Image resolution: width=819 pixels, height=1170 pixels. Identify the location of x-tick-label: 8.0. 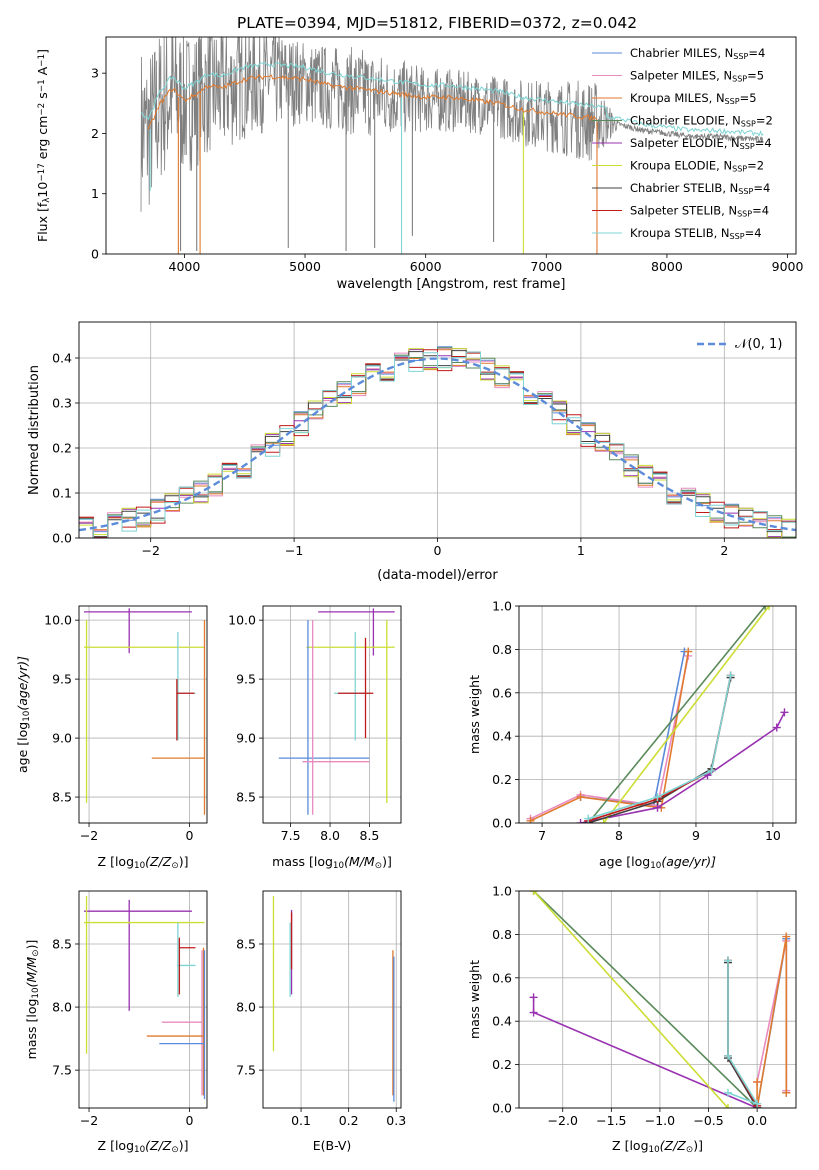
(330, 835).